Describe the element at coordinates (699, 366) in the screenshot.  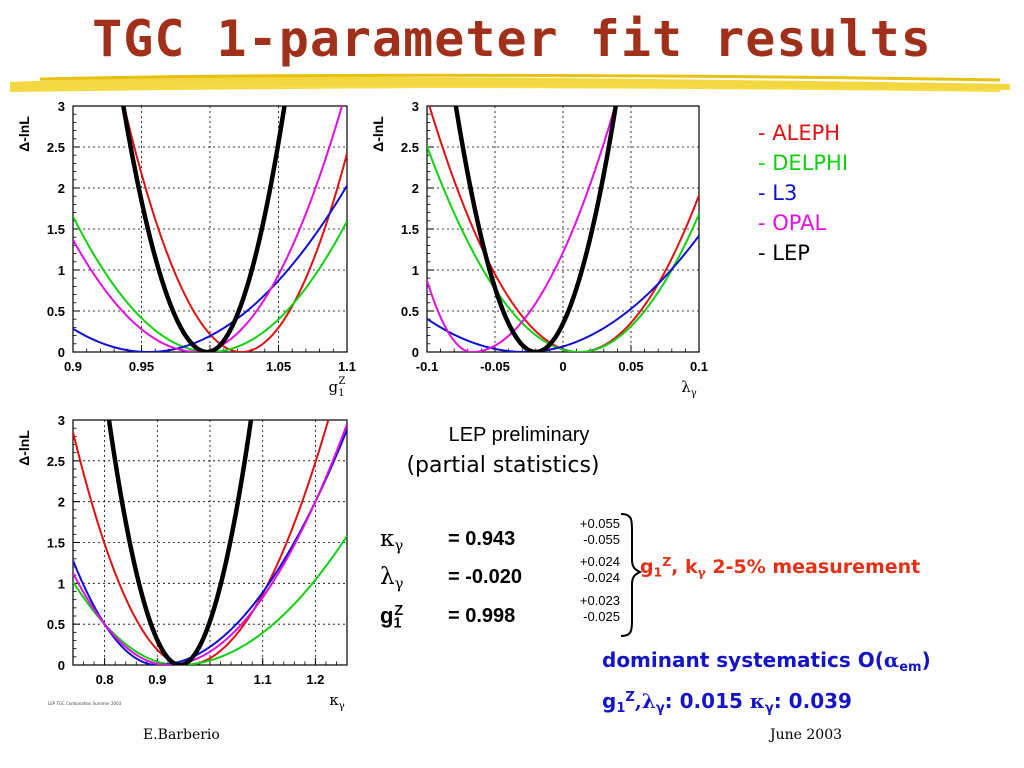
I see `x-tick-label: 0.1` at that location.